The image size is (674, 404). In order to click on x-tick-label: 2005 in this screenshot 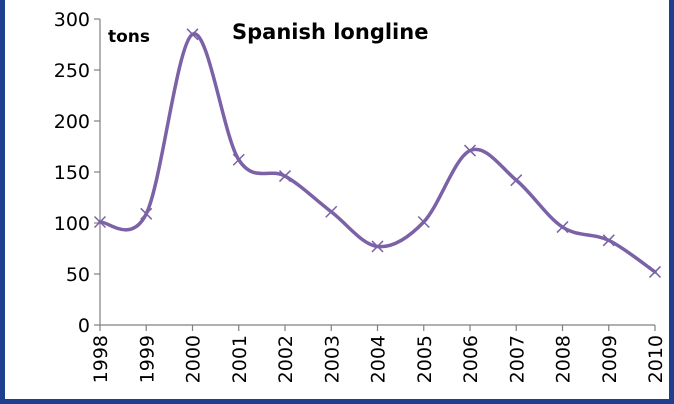, I will do `click(425, 359)`.